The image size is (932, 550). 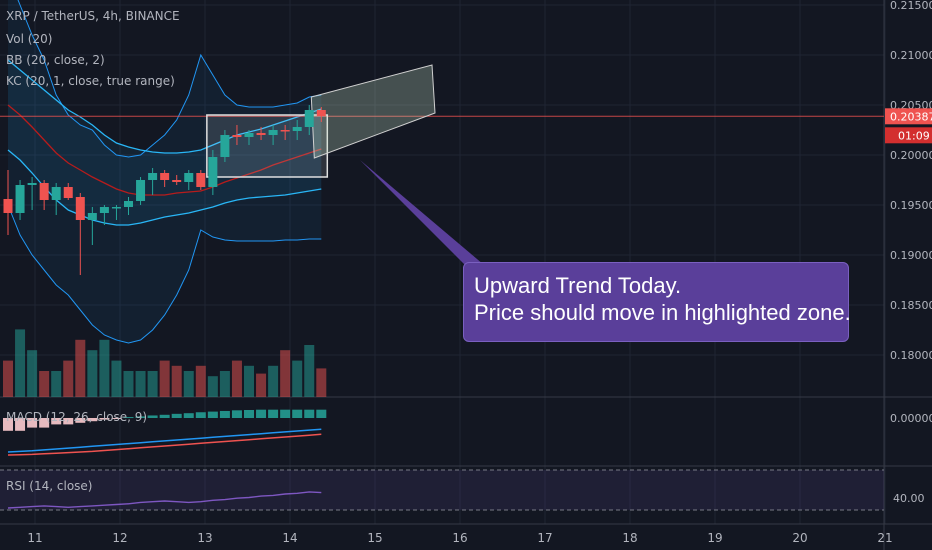 I want to click on projection-zone, so click(x=373, y=111).